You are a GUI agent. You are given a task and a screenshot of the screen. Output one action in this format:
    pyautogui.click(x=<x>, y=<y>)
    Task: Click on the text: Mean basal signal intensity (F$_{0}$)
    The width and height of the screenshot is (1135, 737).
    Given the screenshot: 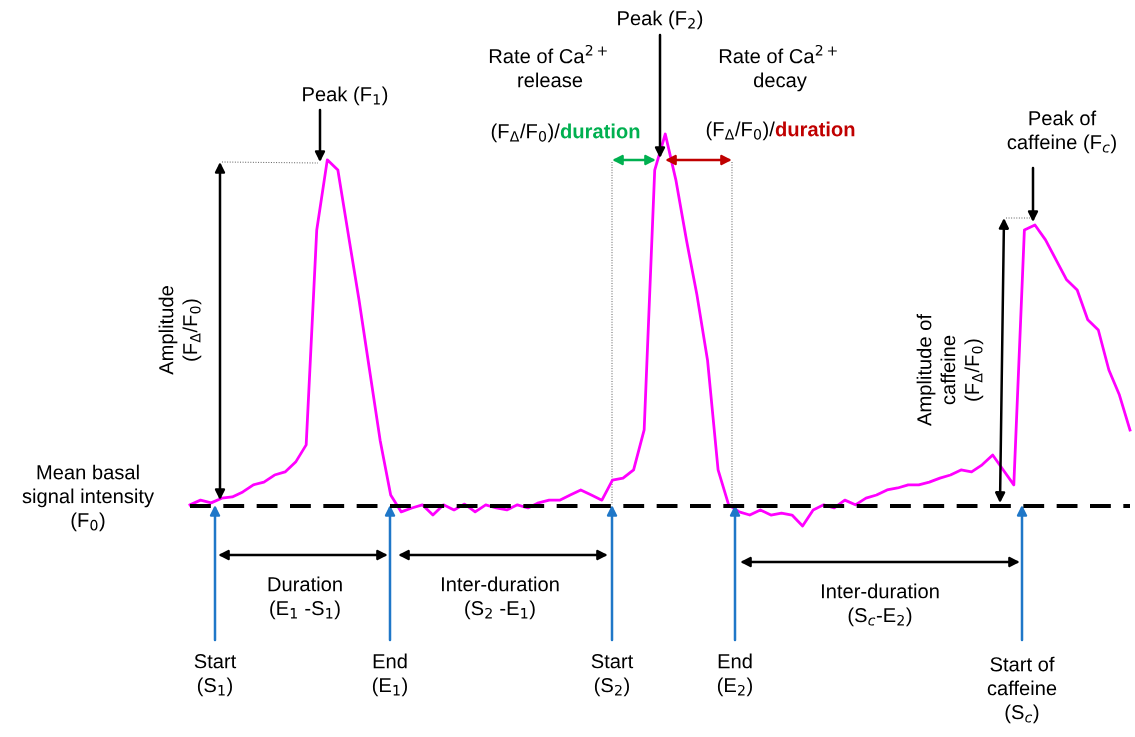 What is the action you would take?
    pyautogui.click(x=88, y=498)
    